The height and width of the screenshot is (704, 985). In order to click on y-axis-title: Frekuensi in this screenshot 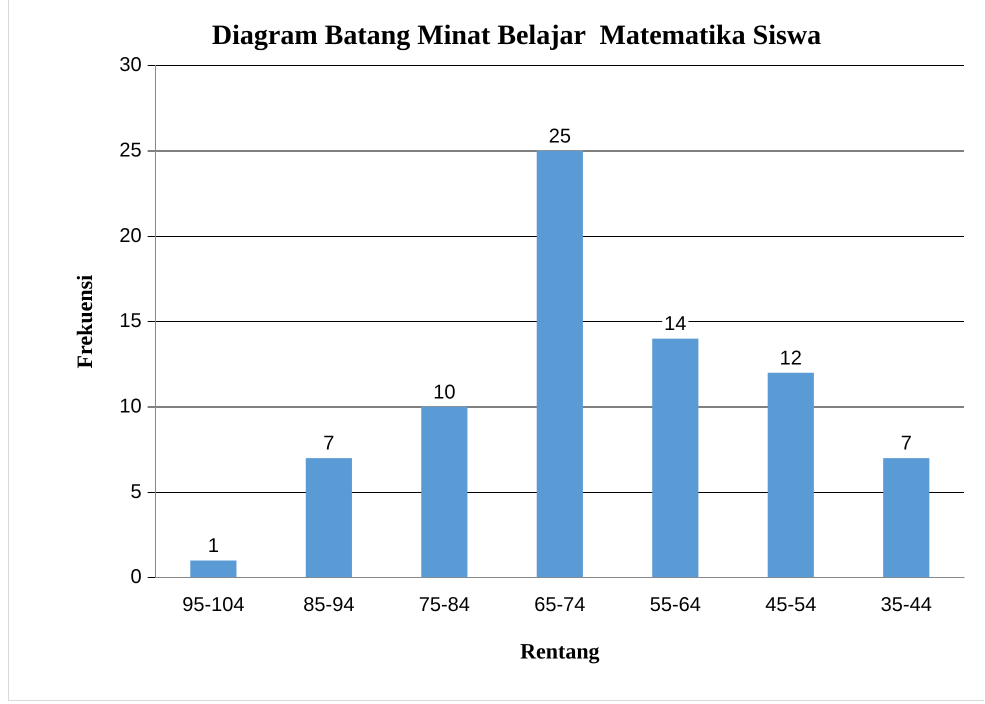, I will do `click(84, 321)`.